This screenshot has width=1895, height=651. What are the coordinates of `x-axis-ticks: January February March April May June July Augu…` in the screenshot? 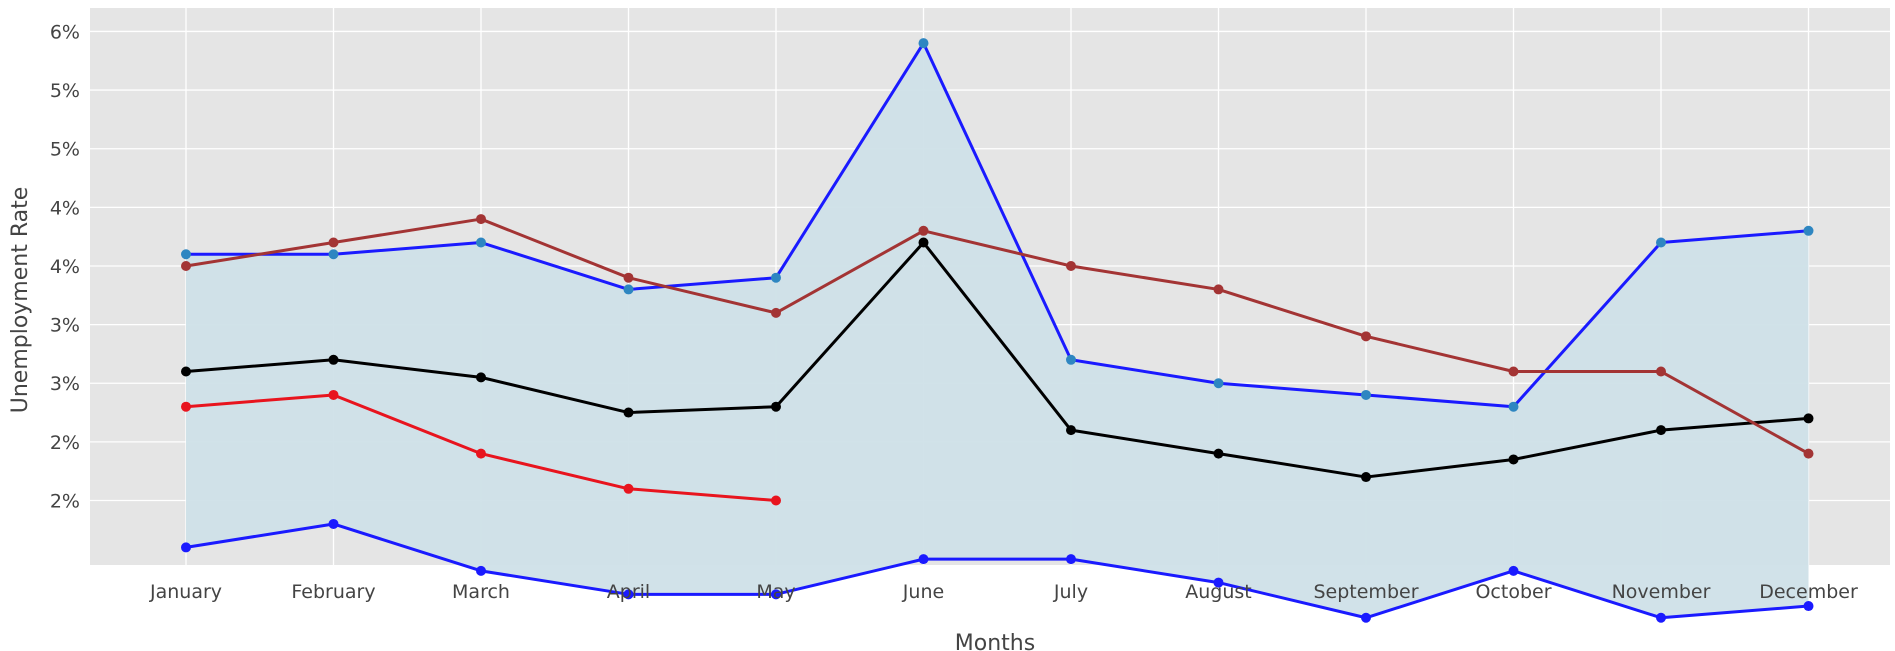 It's located at (1003, 592).